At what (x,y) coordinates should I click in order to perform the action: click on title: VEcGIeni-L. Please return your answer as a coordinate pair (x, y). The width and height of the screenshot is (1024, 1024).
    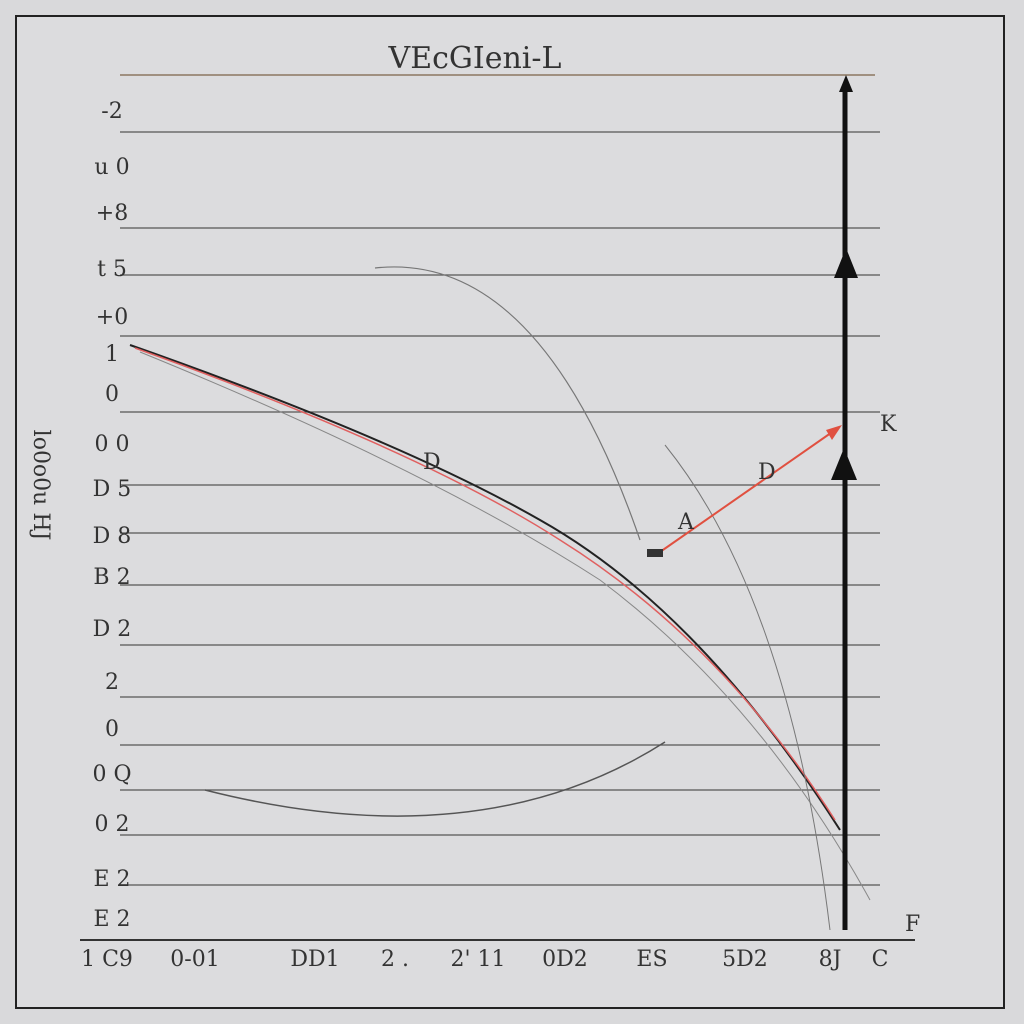
    Looking at the image, I should click on (475, 58).